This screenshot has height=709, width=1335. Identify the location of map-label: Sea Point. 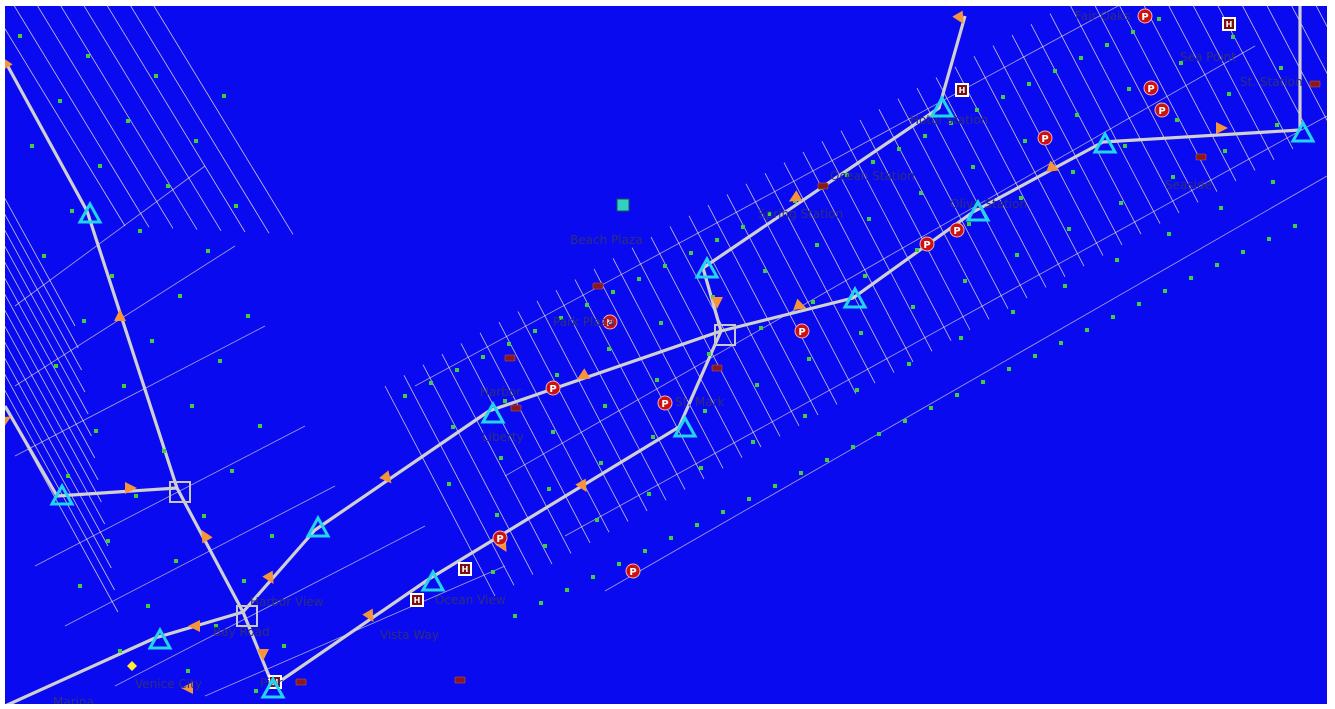
(1208, 57).